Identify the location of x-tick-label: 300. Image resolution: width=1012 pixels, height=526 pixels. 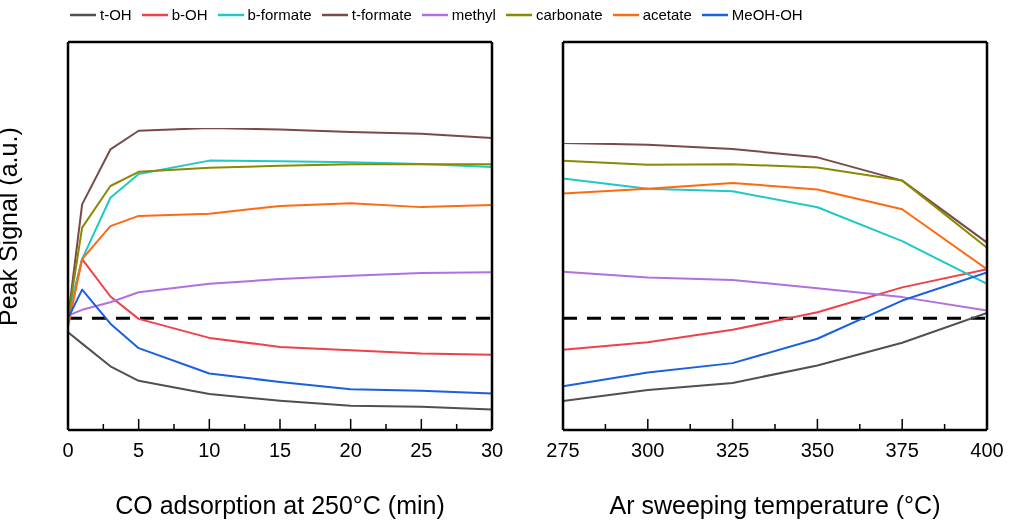
(648, 450).